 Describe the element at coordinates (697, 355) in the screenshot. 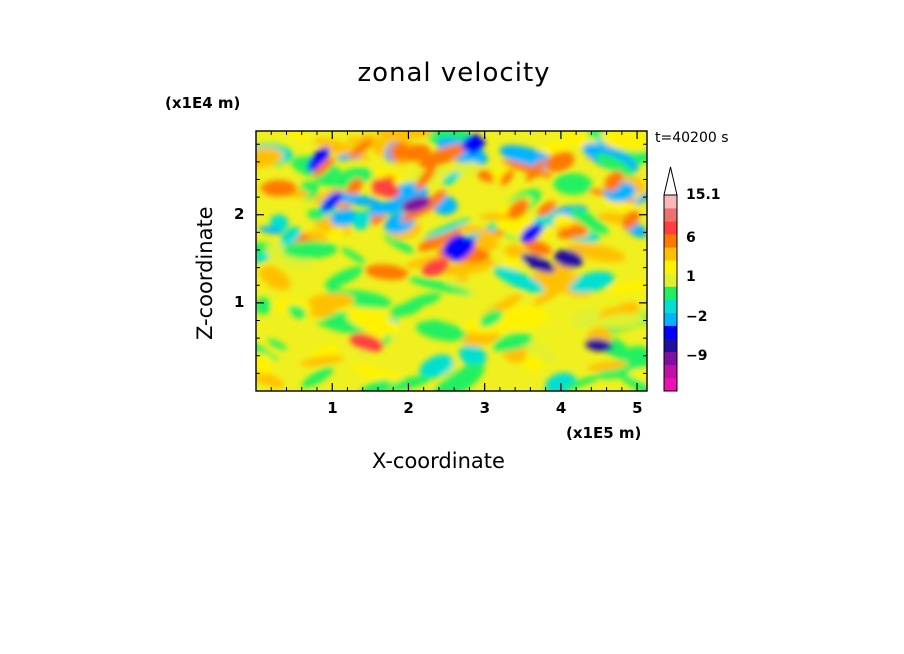

I see `colorbar-label: −9` at that location.